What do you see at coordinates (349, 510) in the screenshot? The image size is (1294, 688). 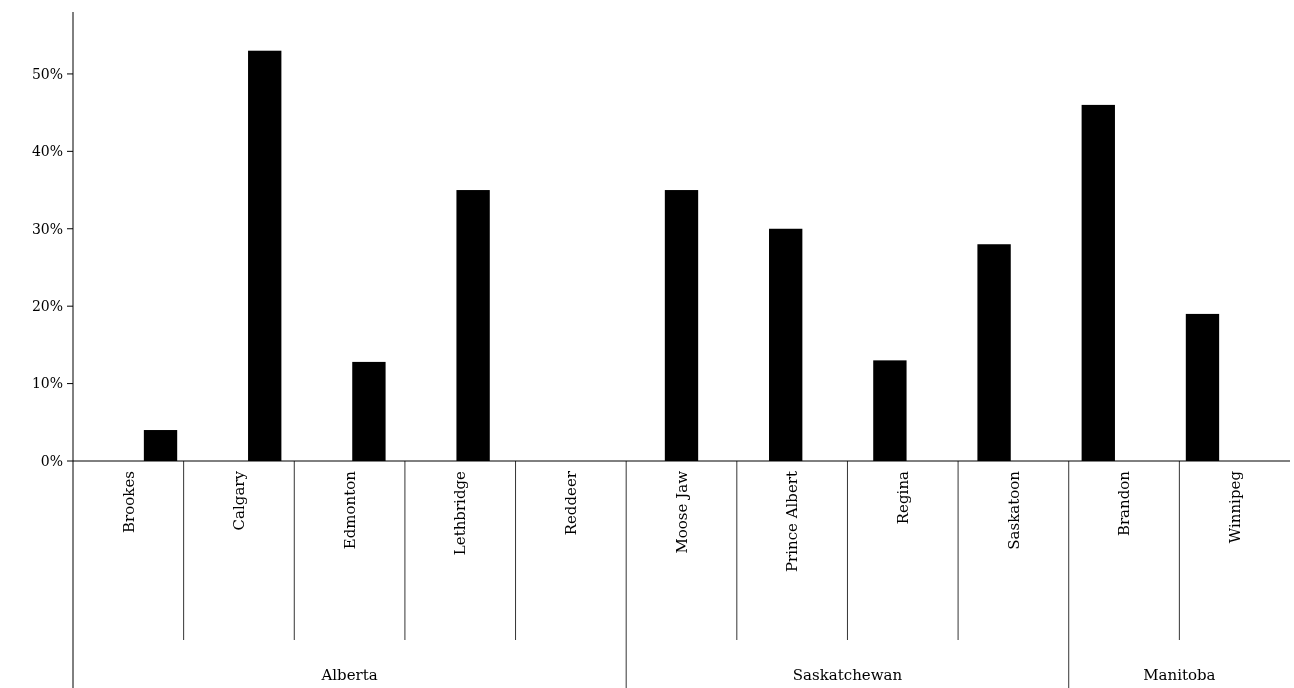 I see `x-tick-label: Edmonton` at bounding box center [349, 510].